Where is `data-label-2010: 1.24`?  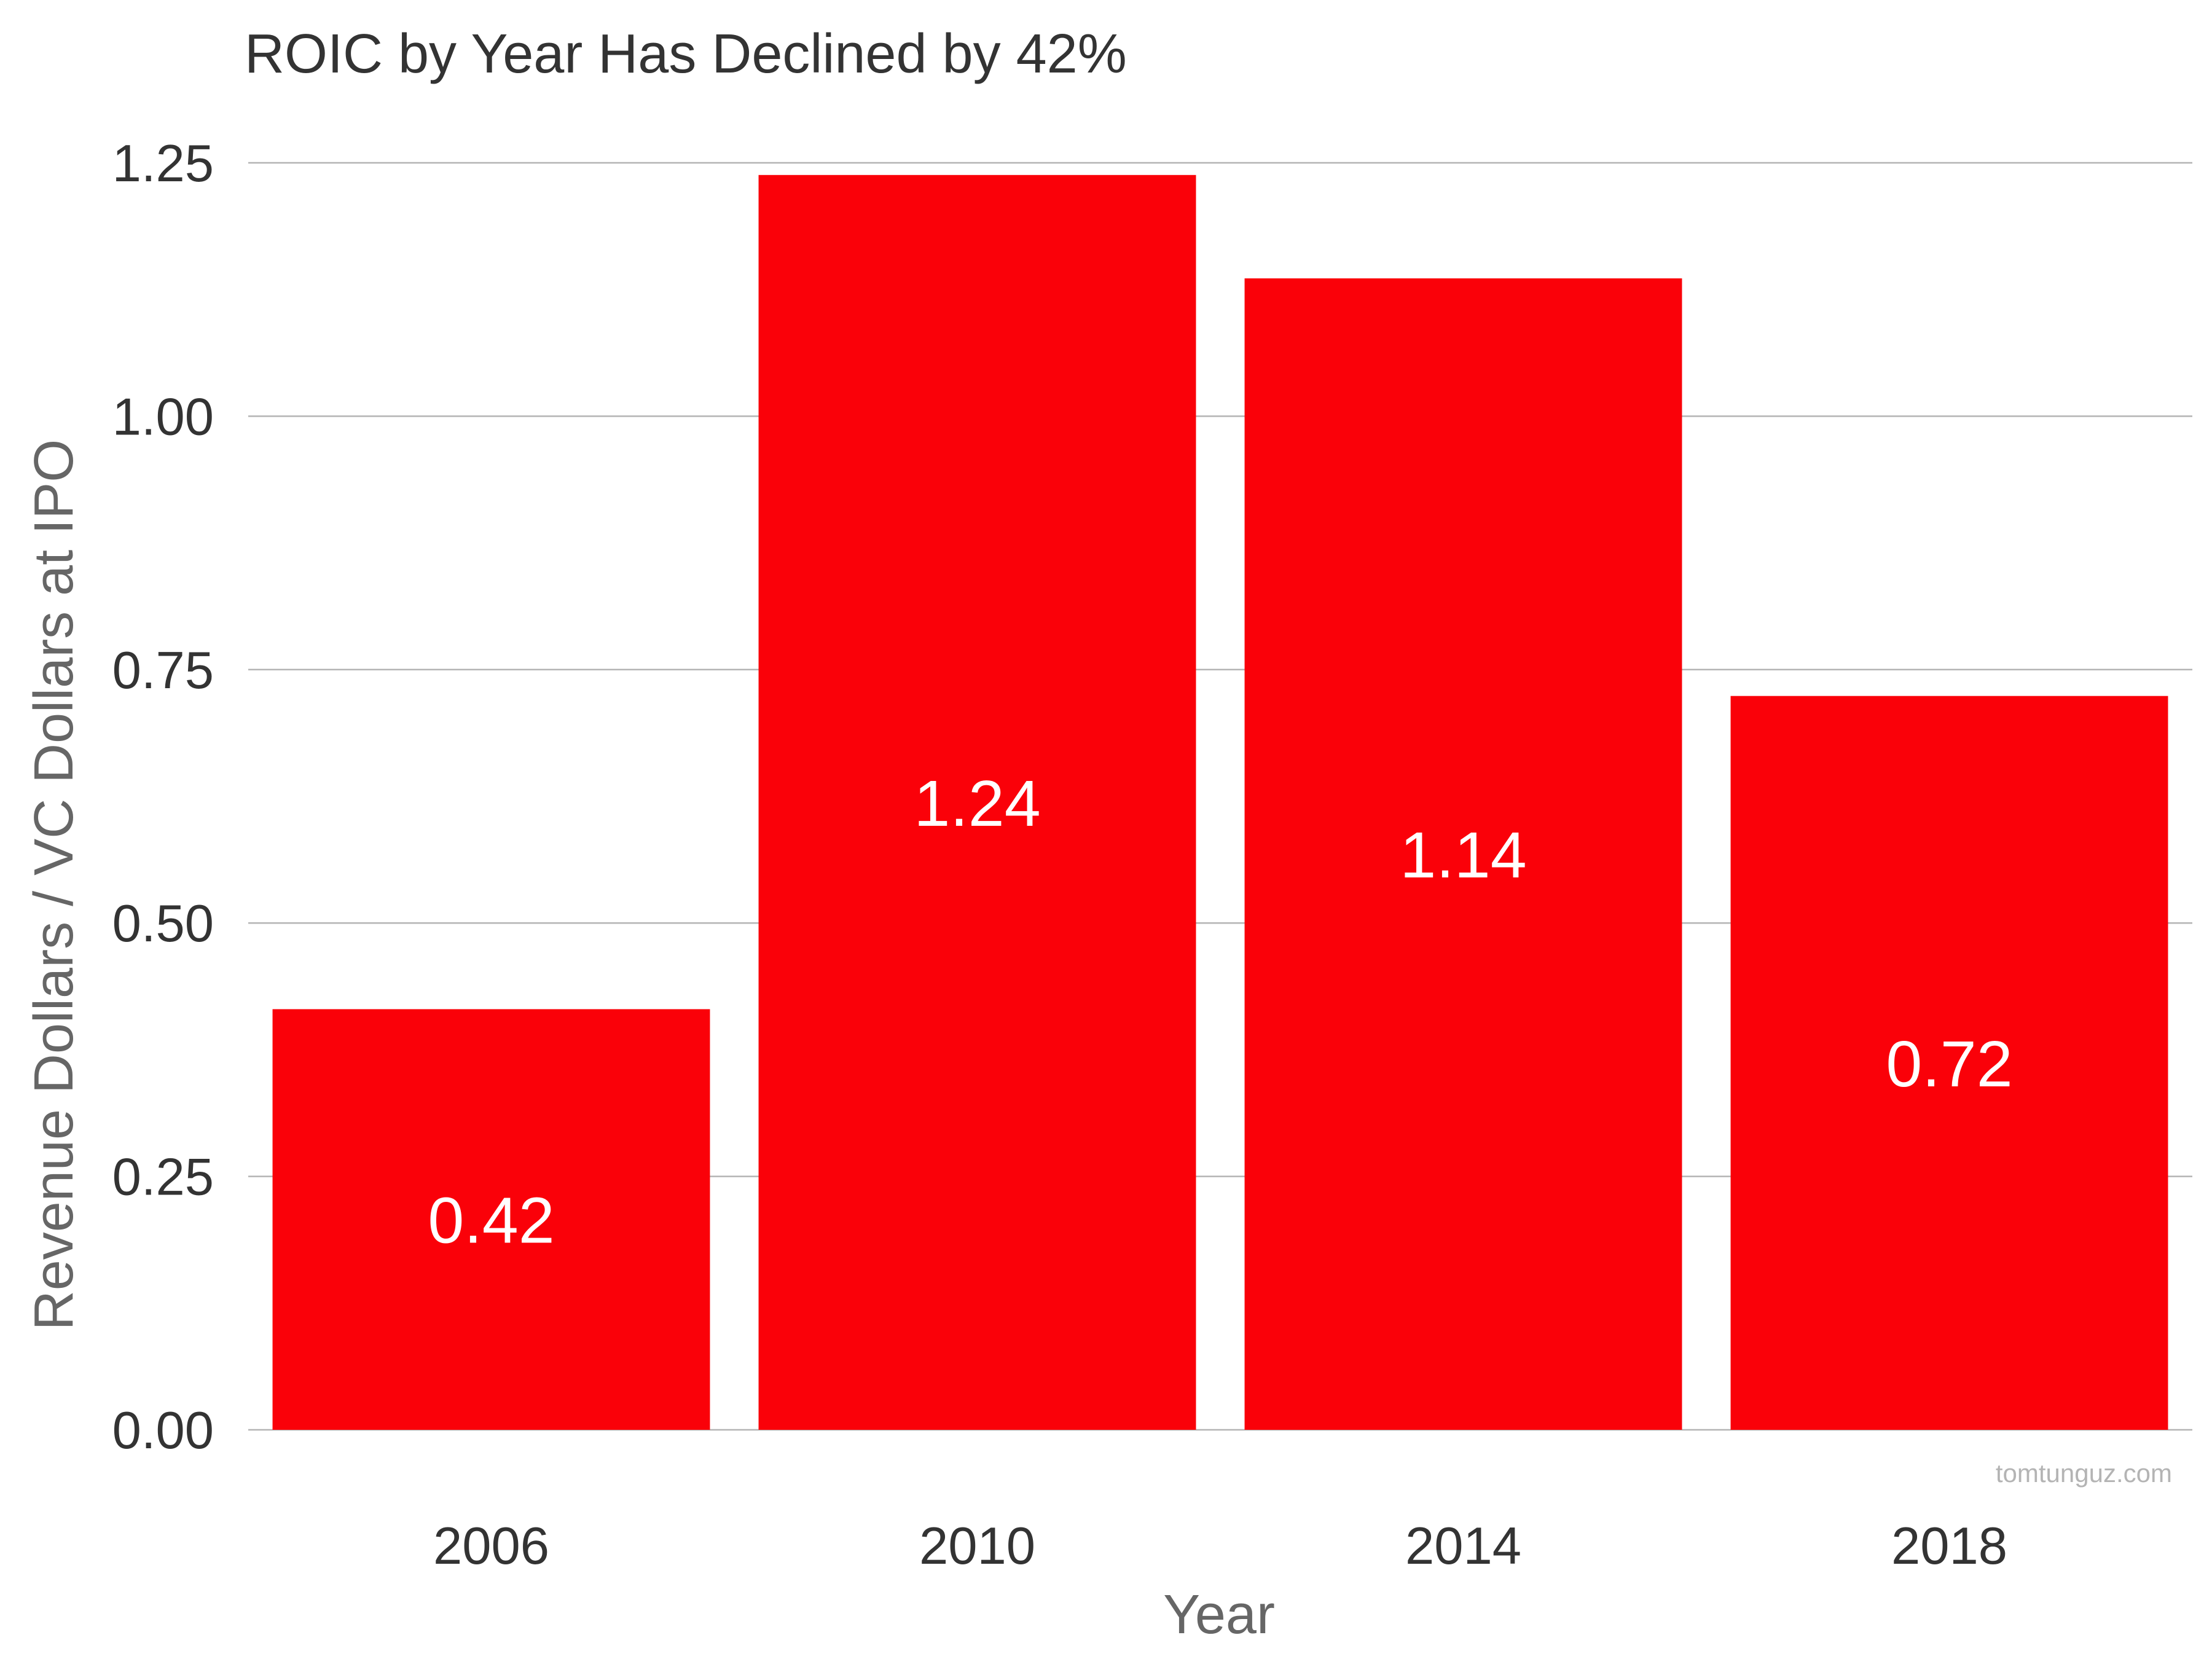 data-label-2010: 1.24 is located at coordinates (977, 803).